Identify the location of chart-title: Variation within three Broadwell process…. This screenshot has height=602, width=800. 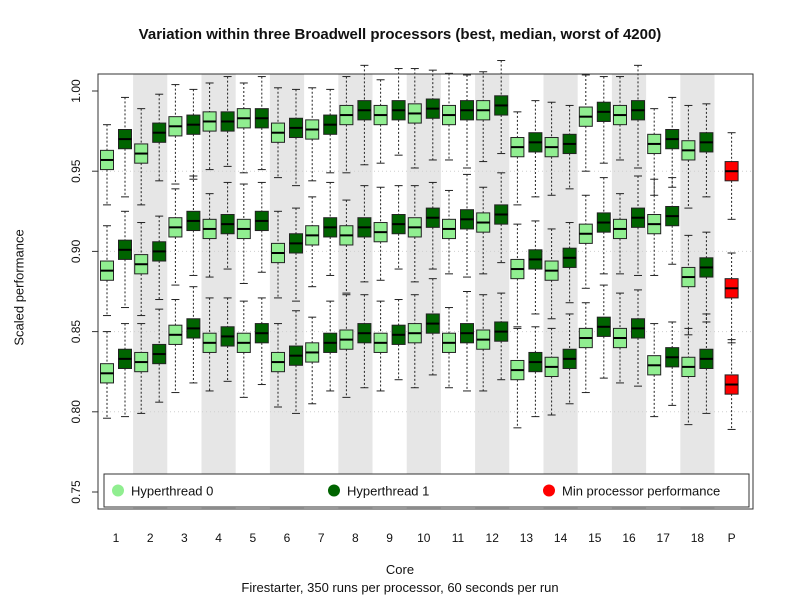
(400, 34).